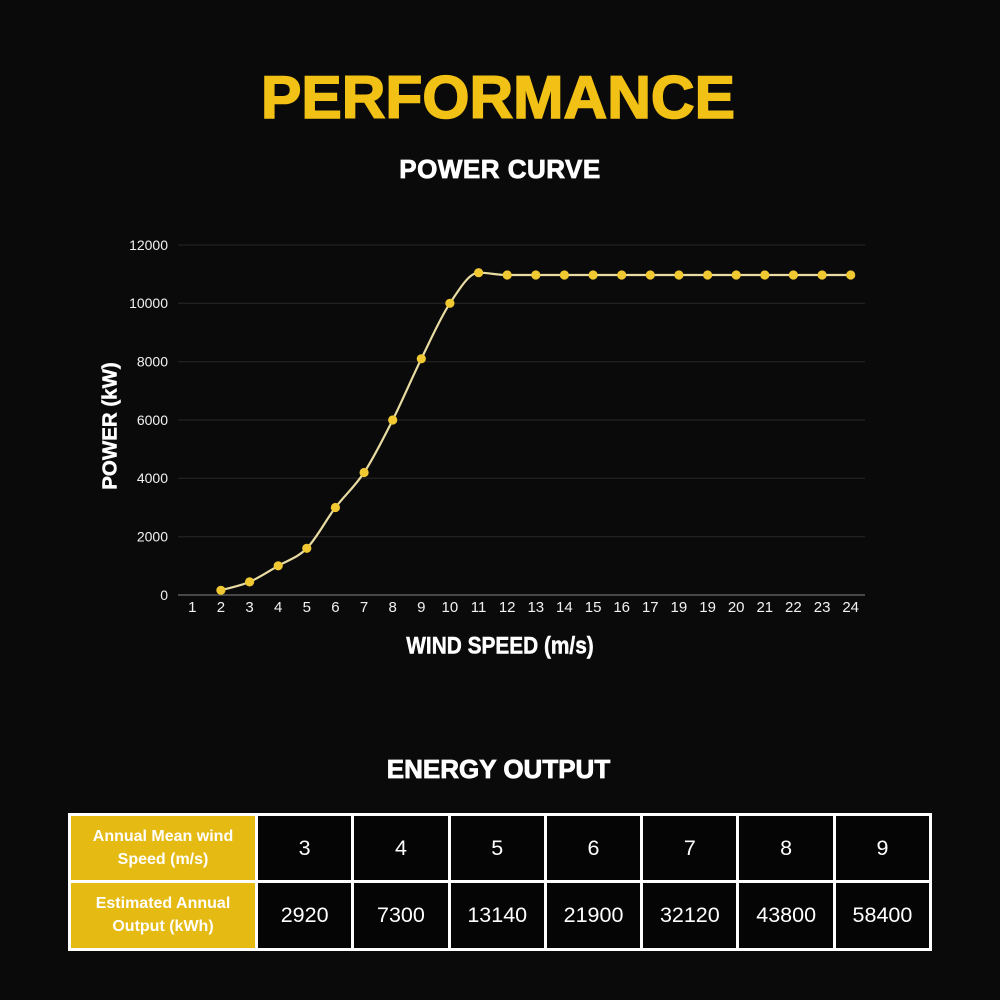 This screenshot has width=1000, height=1000. What do you see at coordinates (479, 607) in the screenshot?
I see `svg-text: 11` at bounding box center [479, 607].